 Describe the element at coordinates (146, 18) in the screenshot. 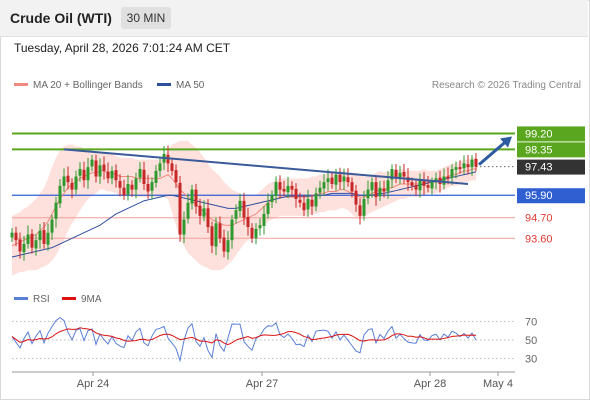

I see `timeframe-badge: 30 MIN` at that location.